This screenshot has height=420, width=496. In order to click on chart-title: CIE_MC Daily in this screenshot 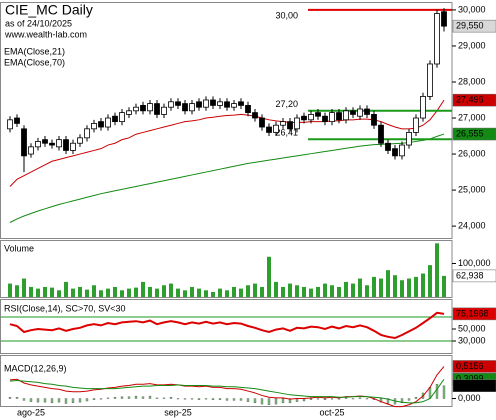, I will do `click(49, 10)`.